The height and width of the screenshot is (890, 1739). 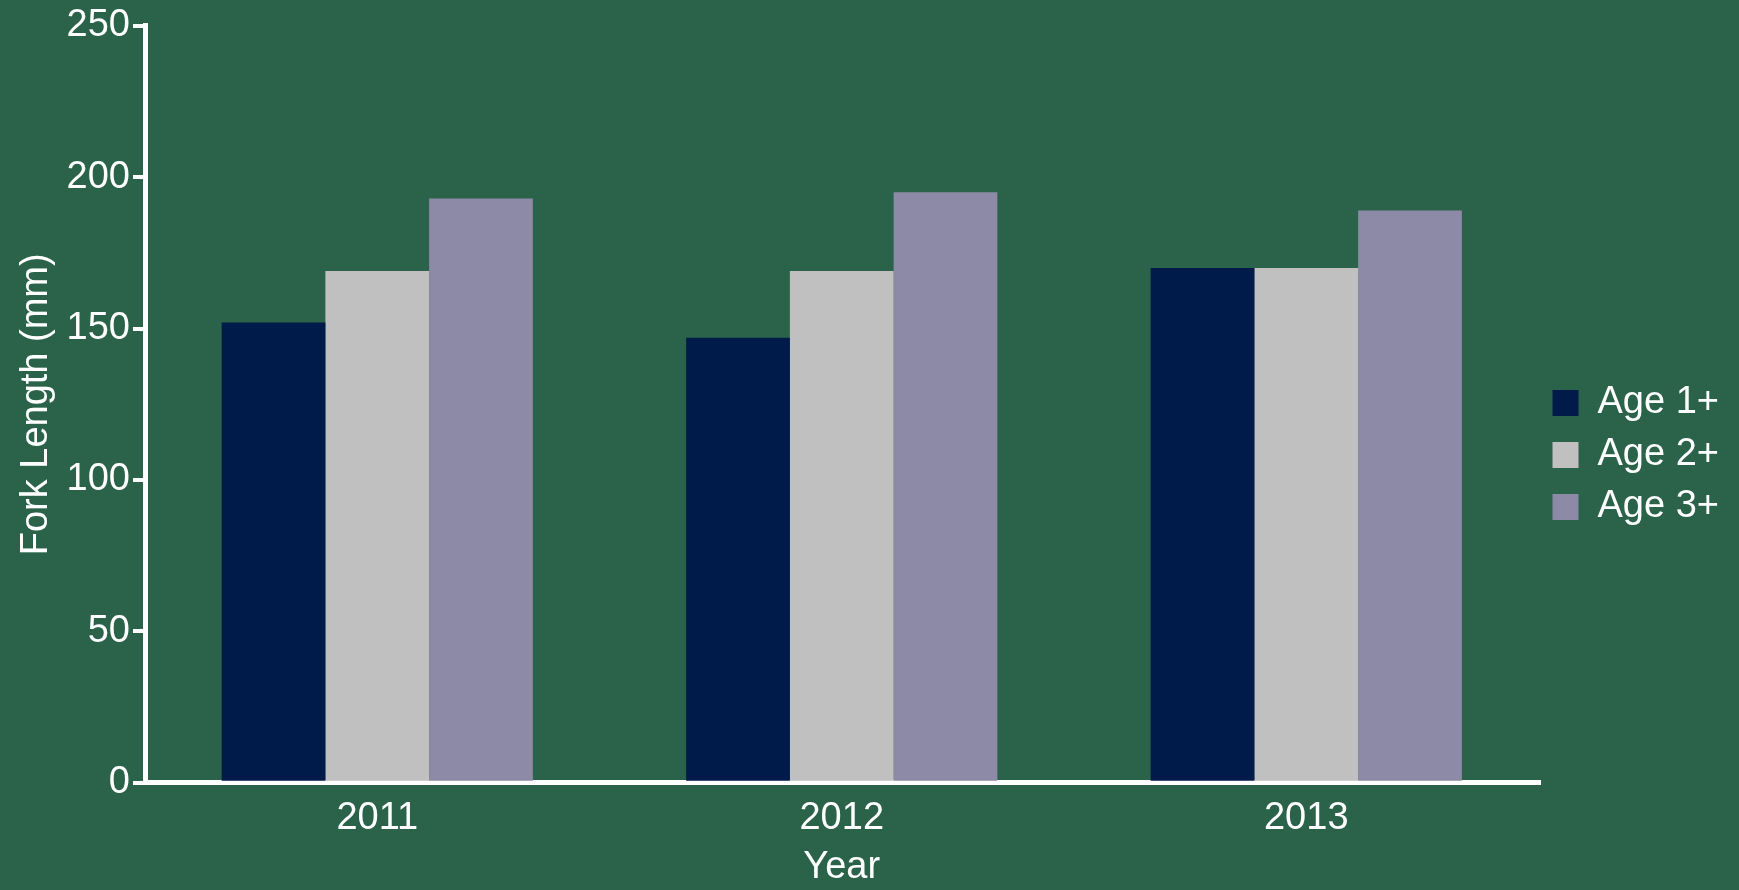 What do you see at coordinates (377, 816) in the screenshot?
I see `x-tick-label: 2011` at bounding box center [377, 816].